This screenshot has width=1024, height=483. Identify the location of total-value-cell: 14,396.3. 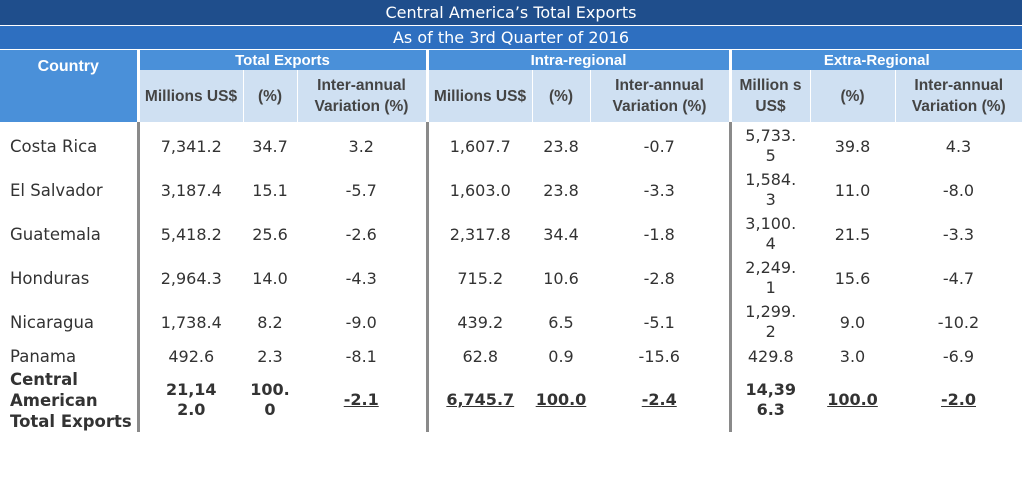
(769, 400).